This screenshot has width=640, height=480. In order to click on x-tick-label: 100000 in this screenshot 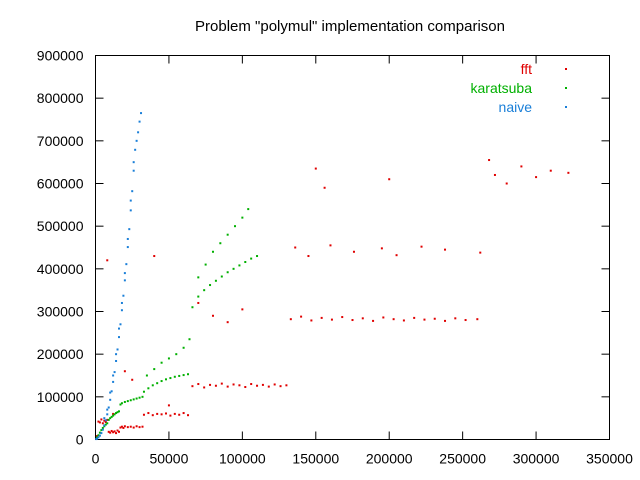, I will do `click(242, 459)`.